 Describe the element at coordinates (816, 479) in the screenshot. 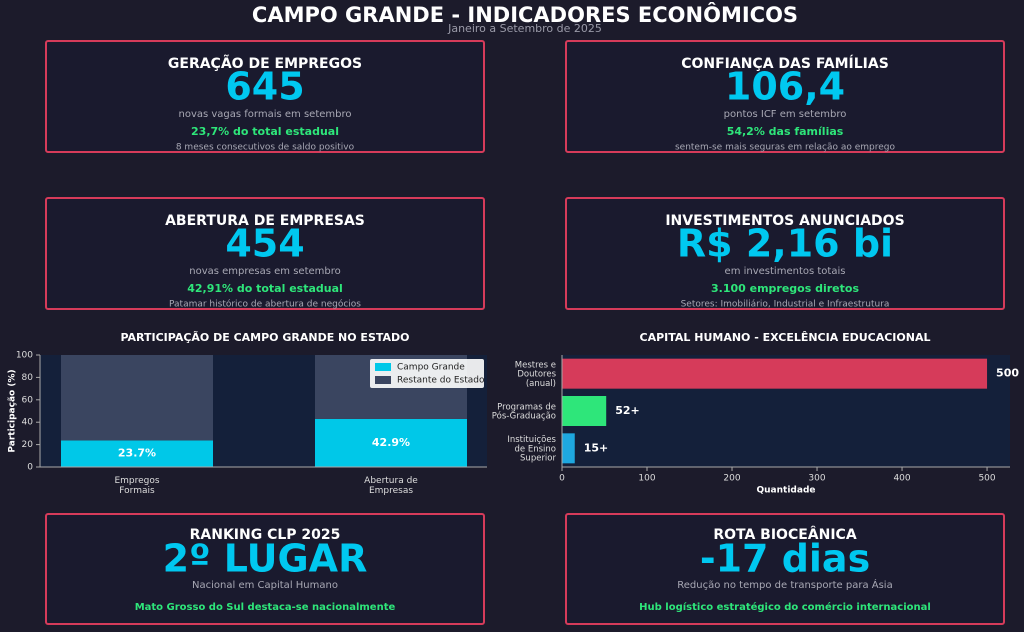

I see `x-tick-label: 300` at that location.